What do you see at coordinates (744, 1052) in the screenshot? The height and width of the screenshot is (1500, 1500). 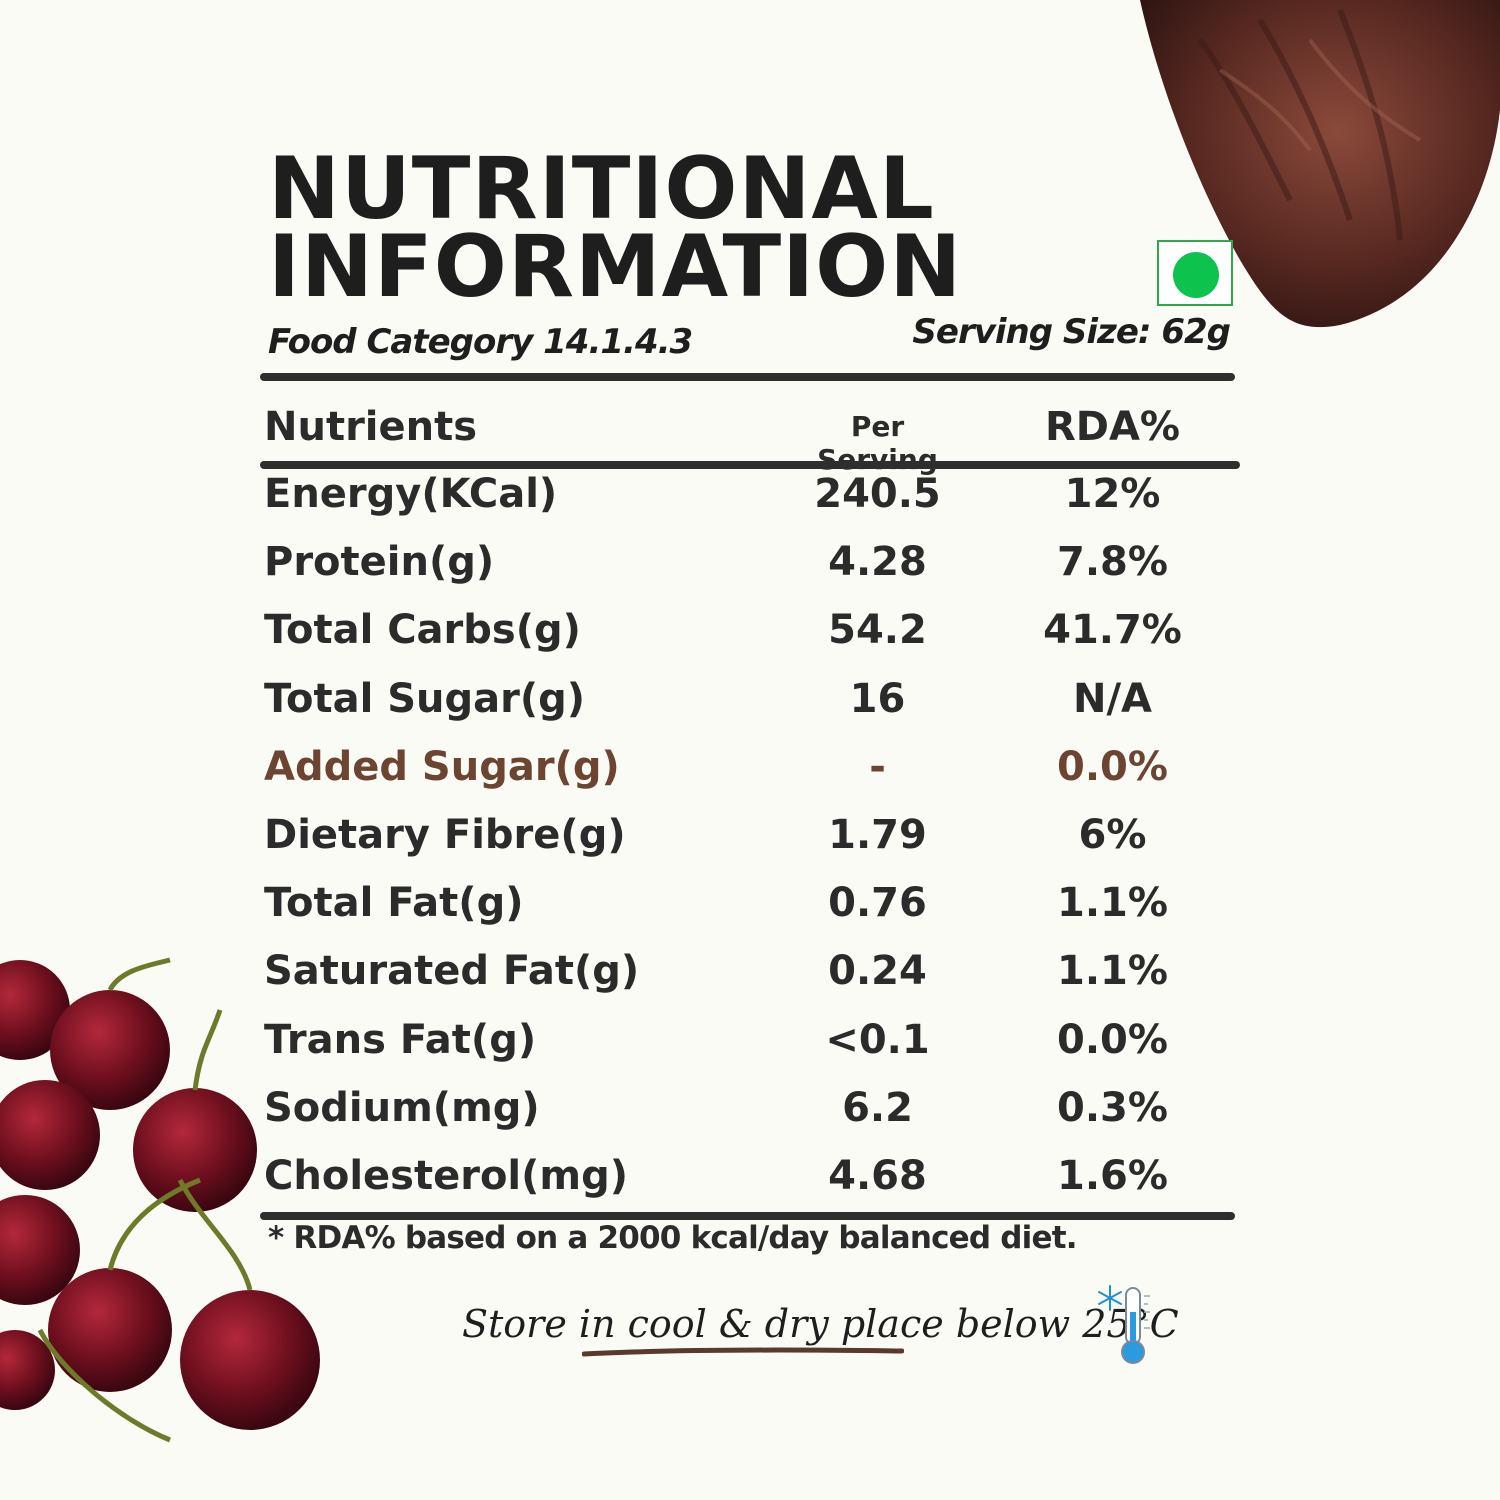 I see `table-row: Trans Fat(g) <0.1 0.0%` at bounding box center [744, 1052].